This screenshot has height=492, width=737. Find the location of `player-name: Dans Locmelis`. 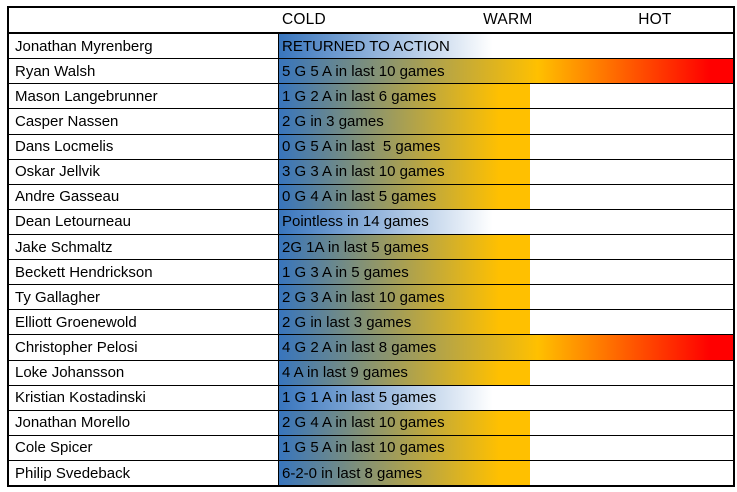

player-name: Dans Locmelis is located at coordinates (144, 146).